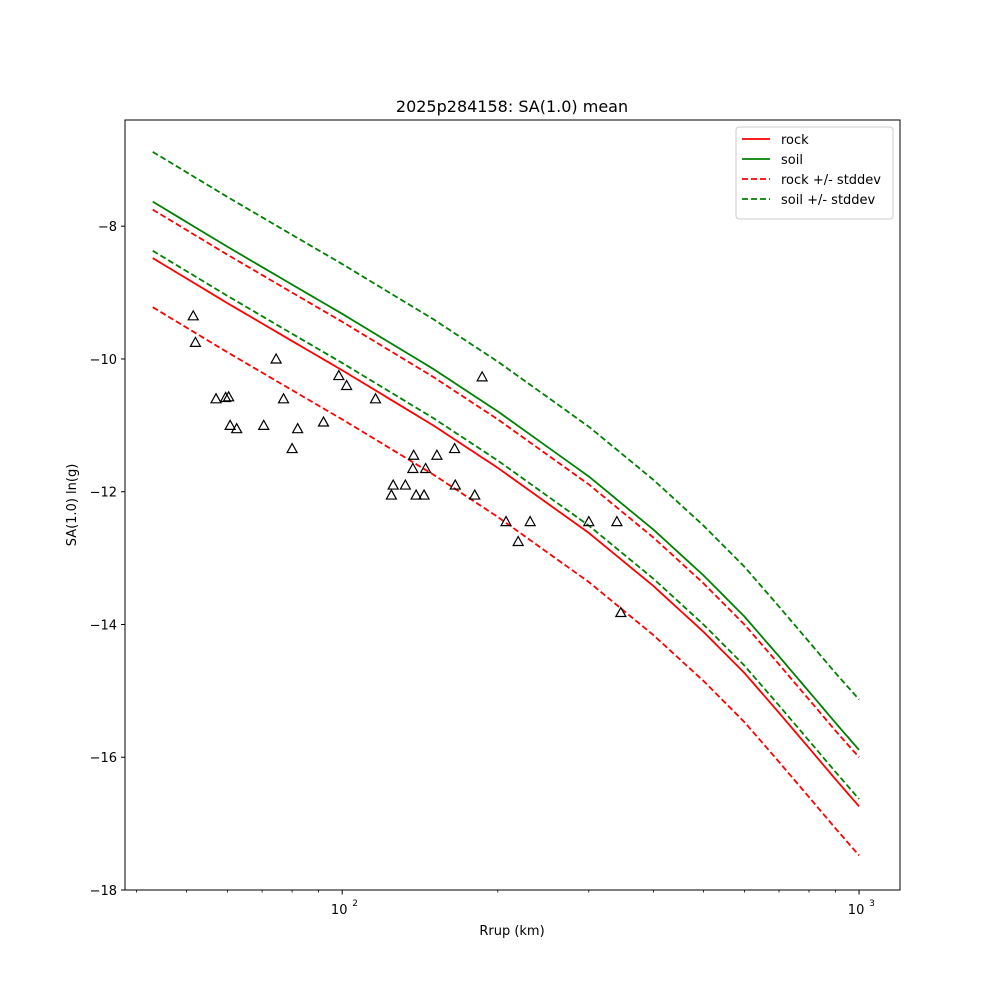 Image resolution: width=1000 pixels, height=1000 pixels. I want to click on legend: rock soil rock +/- stddev soil +/- stddev, so click(814, 173).